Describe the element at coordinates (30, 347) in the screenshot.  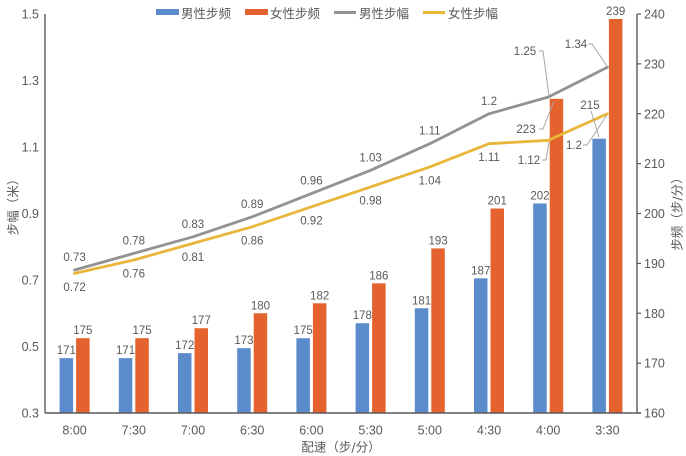
I see `y-tick-label-left: 0.5` at that location.